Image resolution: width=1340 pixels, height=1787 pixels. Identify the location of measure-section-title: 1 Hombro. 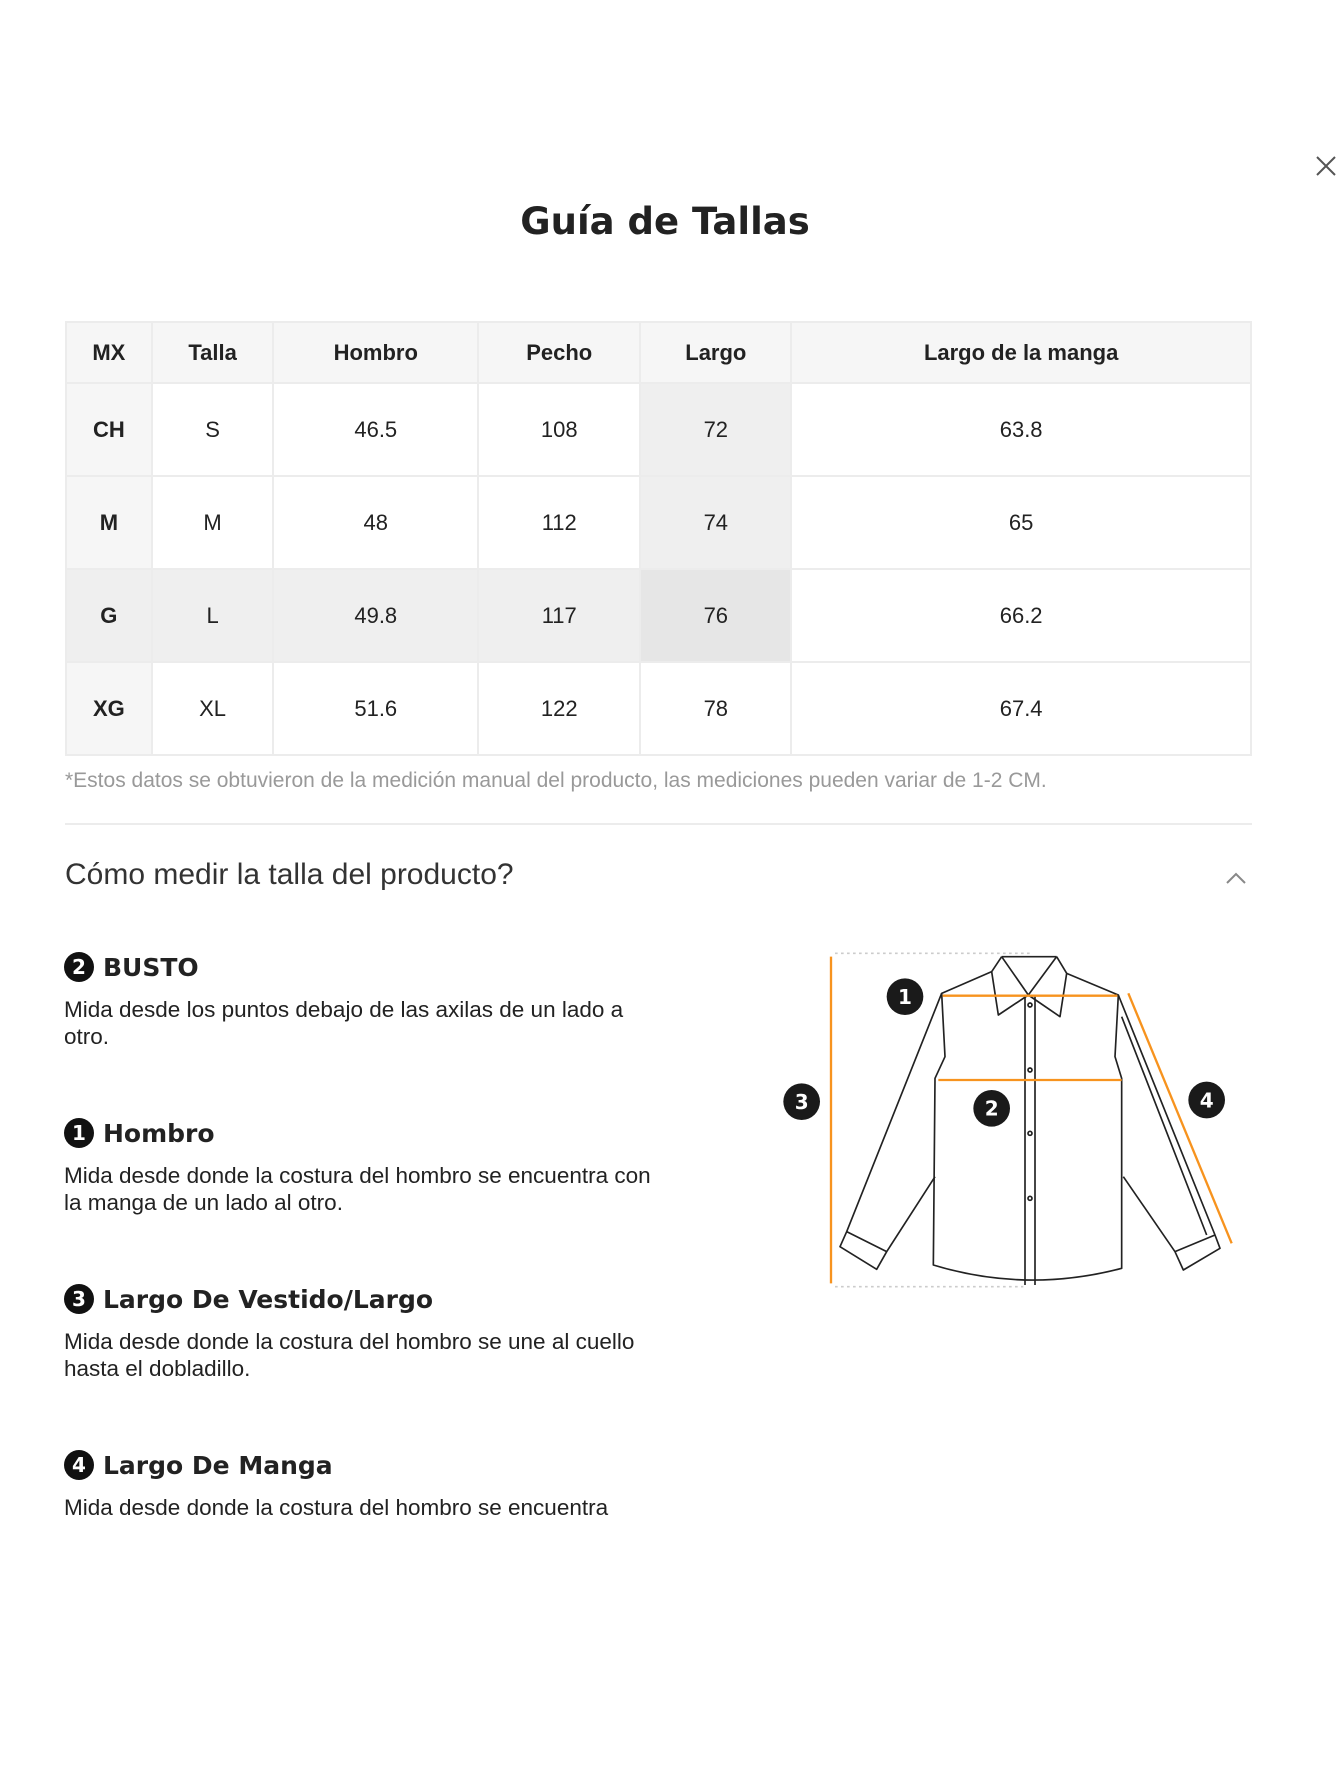
(359, 1133).